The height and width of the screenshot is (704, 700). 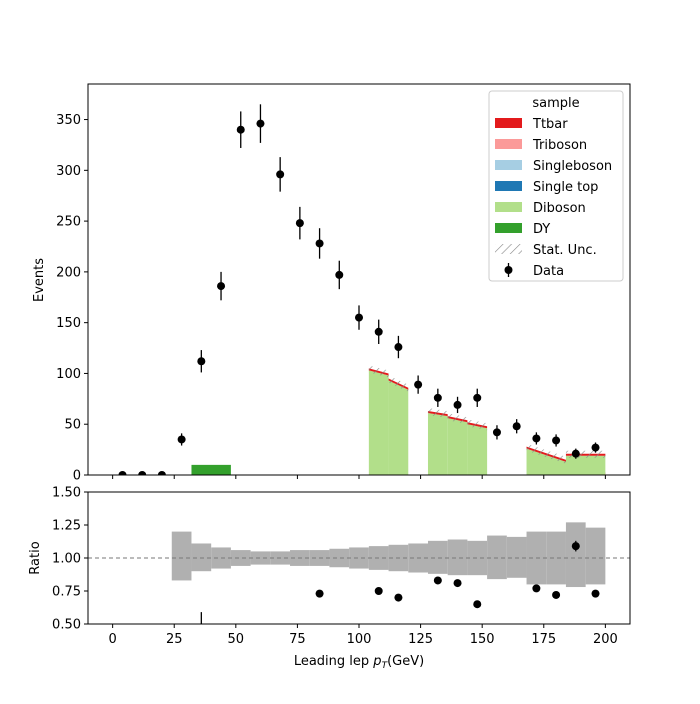 I want to click on legend-label: Ttbar, so click(x=550, y=124).